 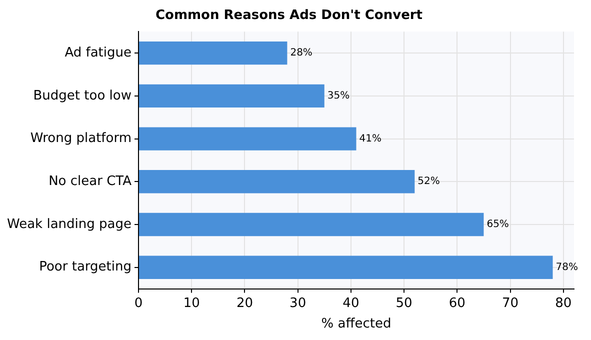 What do you see at coordinates (497, 224) in the screenshot?
I see `data-label: 65%` at bounding box center [497, 224].